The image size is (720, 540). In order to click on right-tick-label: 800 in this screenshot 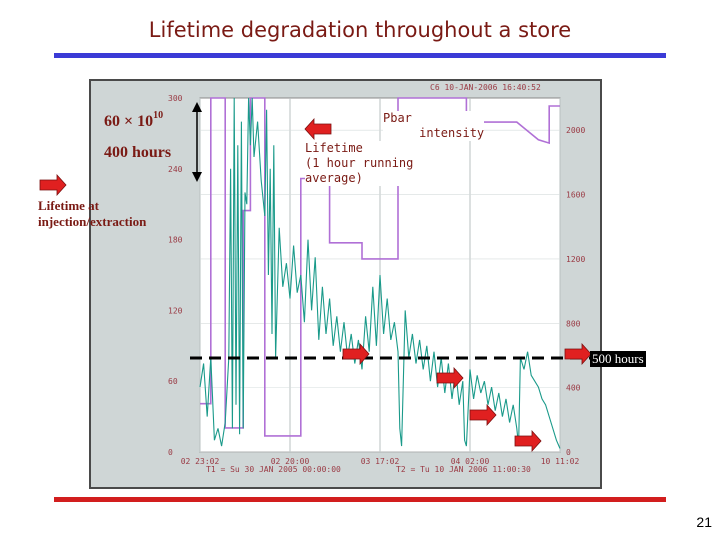, I will do `click(573, 323)`.